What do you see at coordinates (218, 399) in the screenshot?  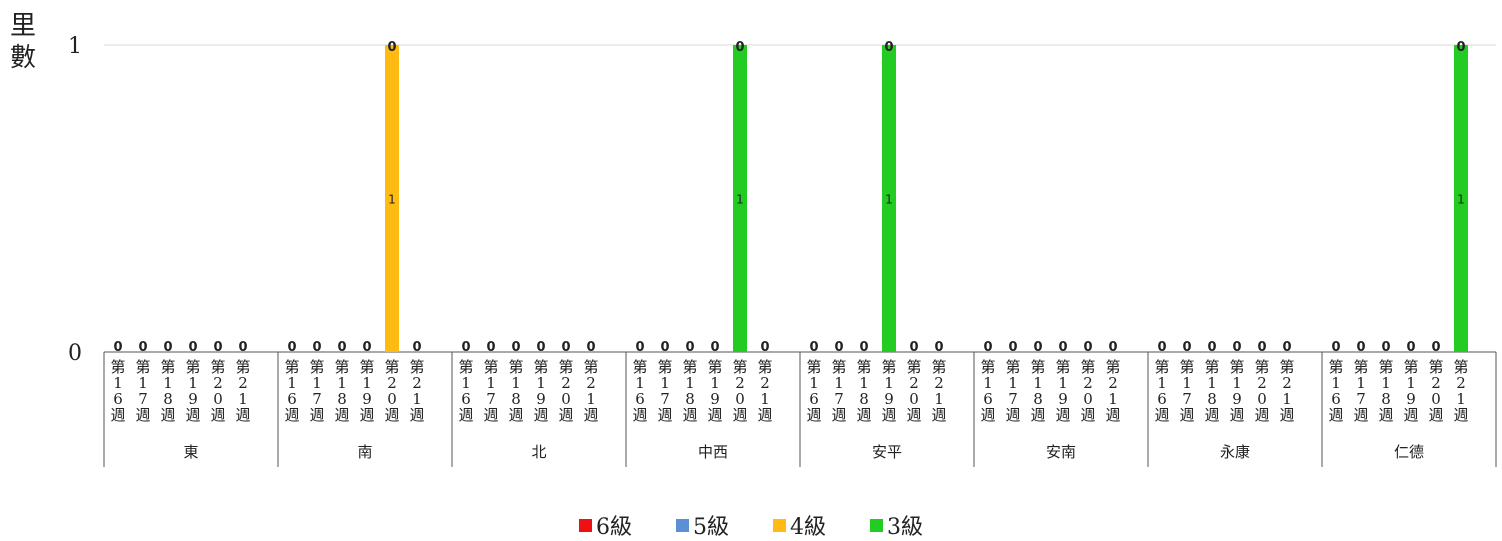 I see `week-tick-label: 0` at bounding box center [218, 399].